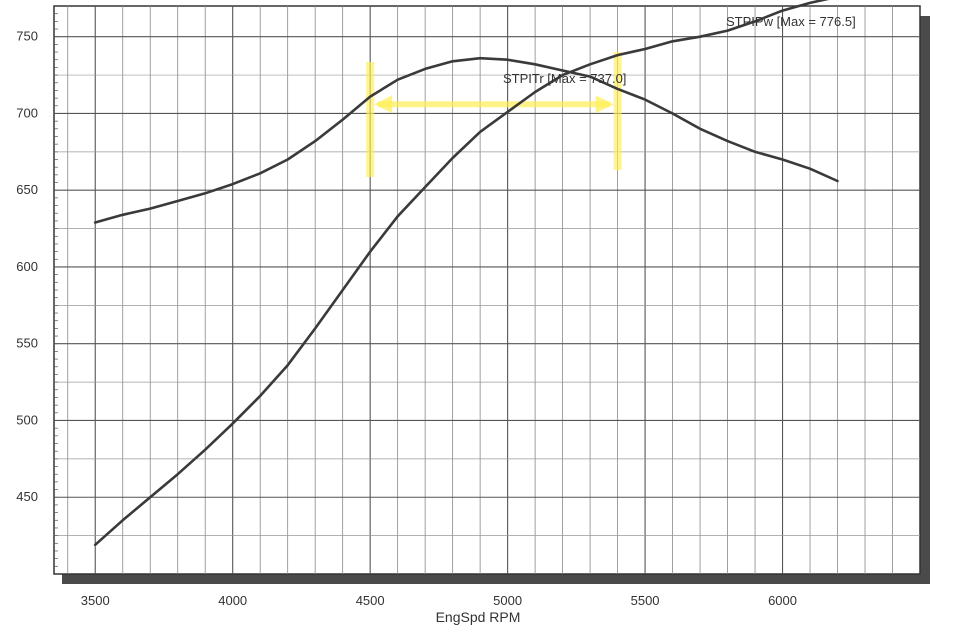 Image resolution: width=960 pixels, height=631 pixels. What do you see at coordinates (494, 114) in the screenshot?
I see `rpm-range-highlight` at bounding box center [494, 114].